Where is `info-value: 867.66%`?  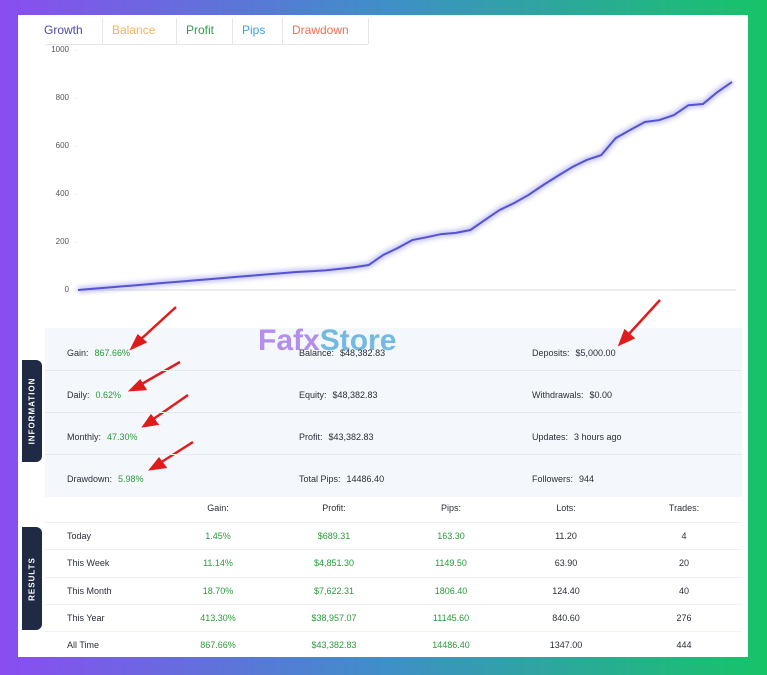 info-value: 867.66% is located at coordinates (112, 353).